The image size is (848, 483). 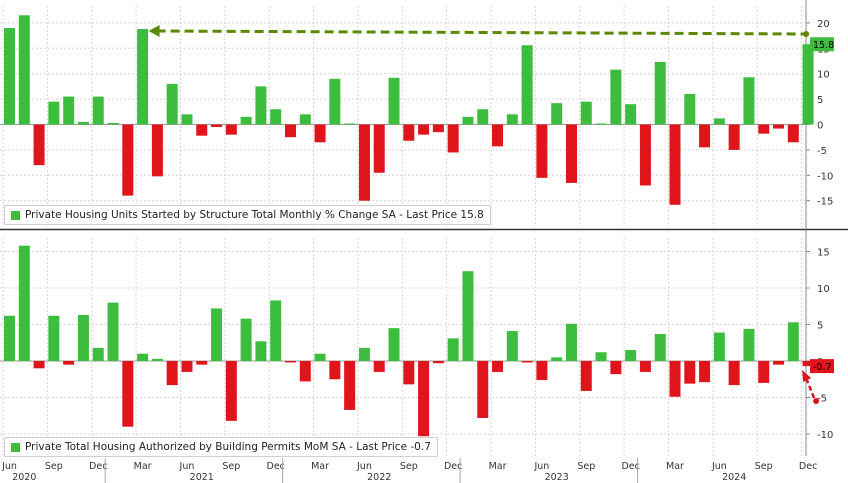 I want to click on x-year-label: 2024, so click(x=734, y=477).